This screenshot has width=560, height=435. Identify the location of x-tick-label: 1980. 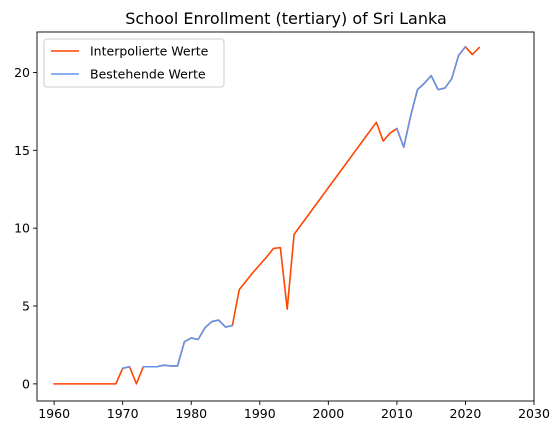
(191, 413).